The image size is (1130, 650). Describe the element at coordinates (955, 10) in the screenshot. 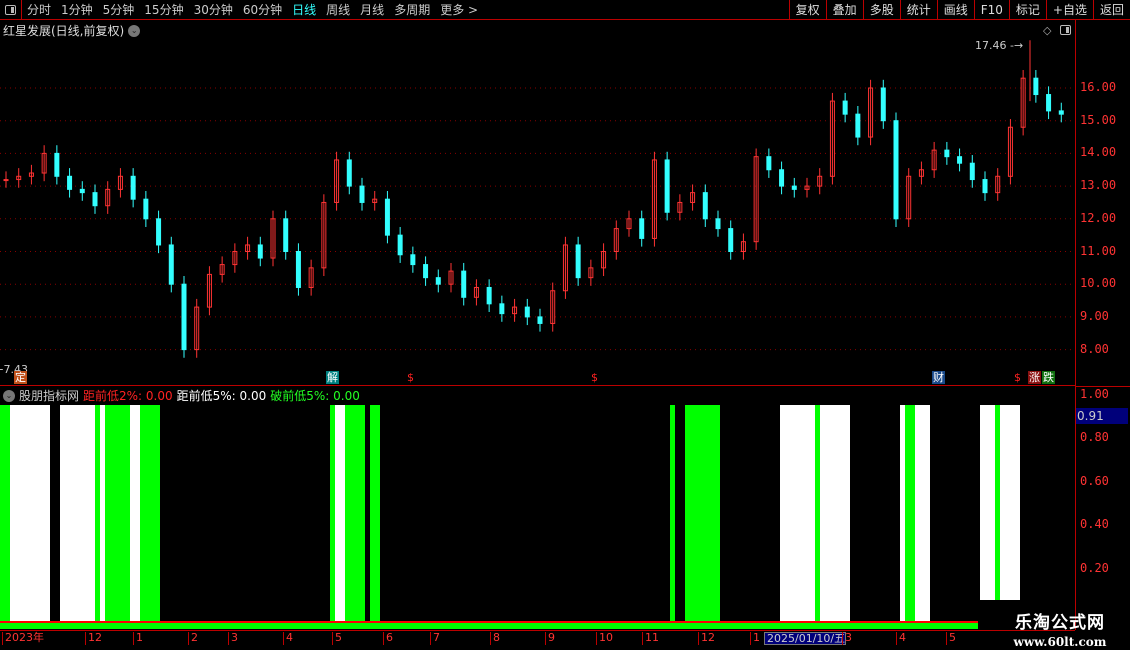

I see `toolbar-button: 画线` at that location.